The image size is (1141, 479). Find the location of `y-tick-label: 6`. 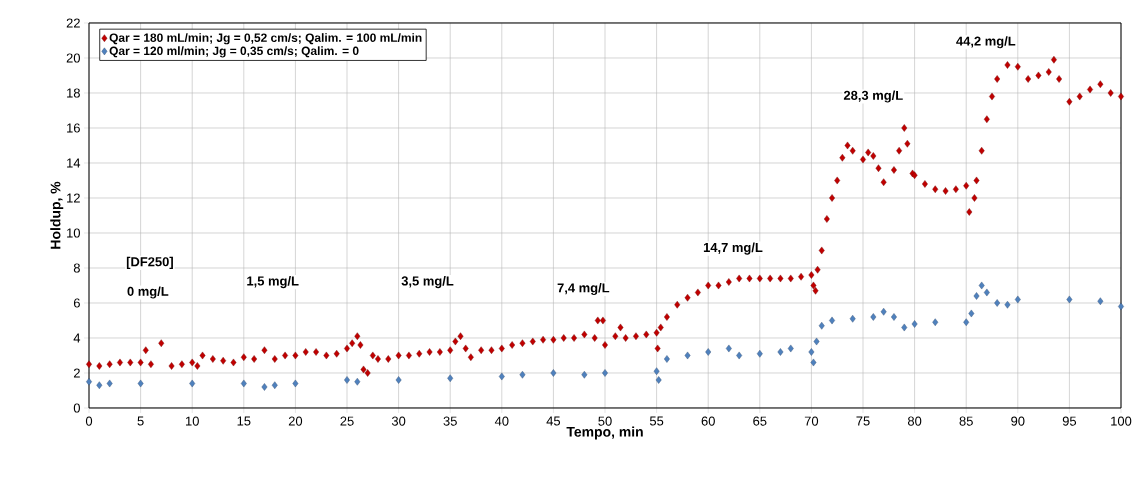

y-tick-label: 6 is located at coordinates (76, 303).